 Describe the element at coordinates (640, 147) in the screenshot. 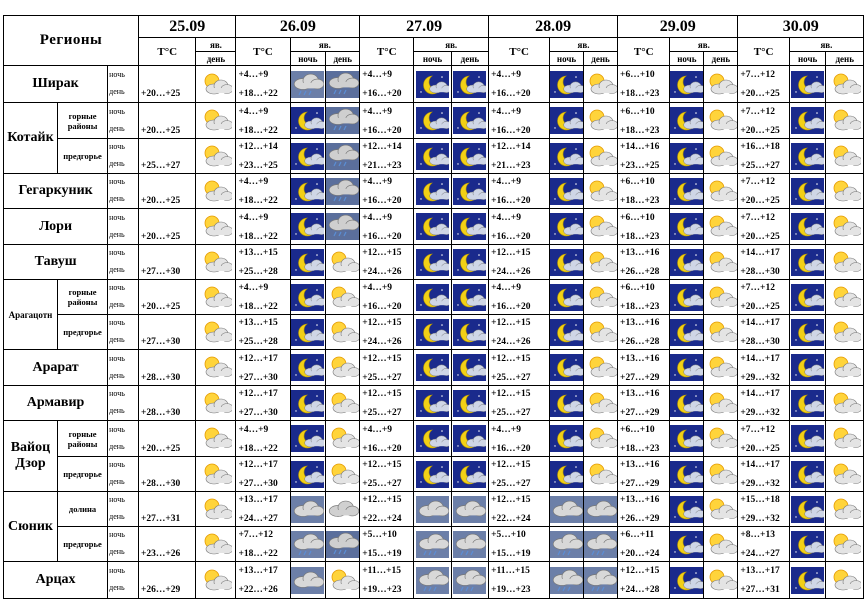

I see `temp-night: +14…+16` at that location.